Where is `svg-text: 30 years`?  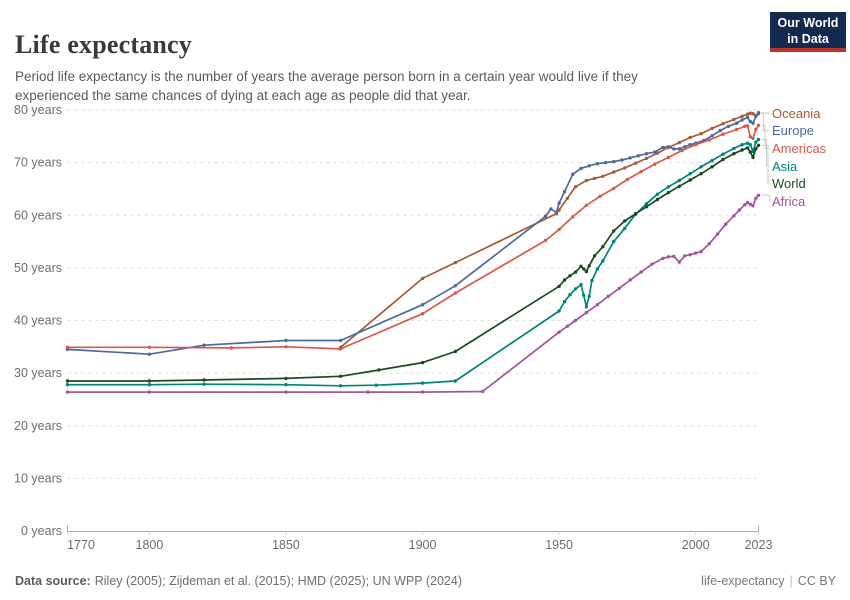 svg-text: 30 years is located at coordinates (38, 373).